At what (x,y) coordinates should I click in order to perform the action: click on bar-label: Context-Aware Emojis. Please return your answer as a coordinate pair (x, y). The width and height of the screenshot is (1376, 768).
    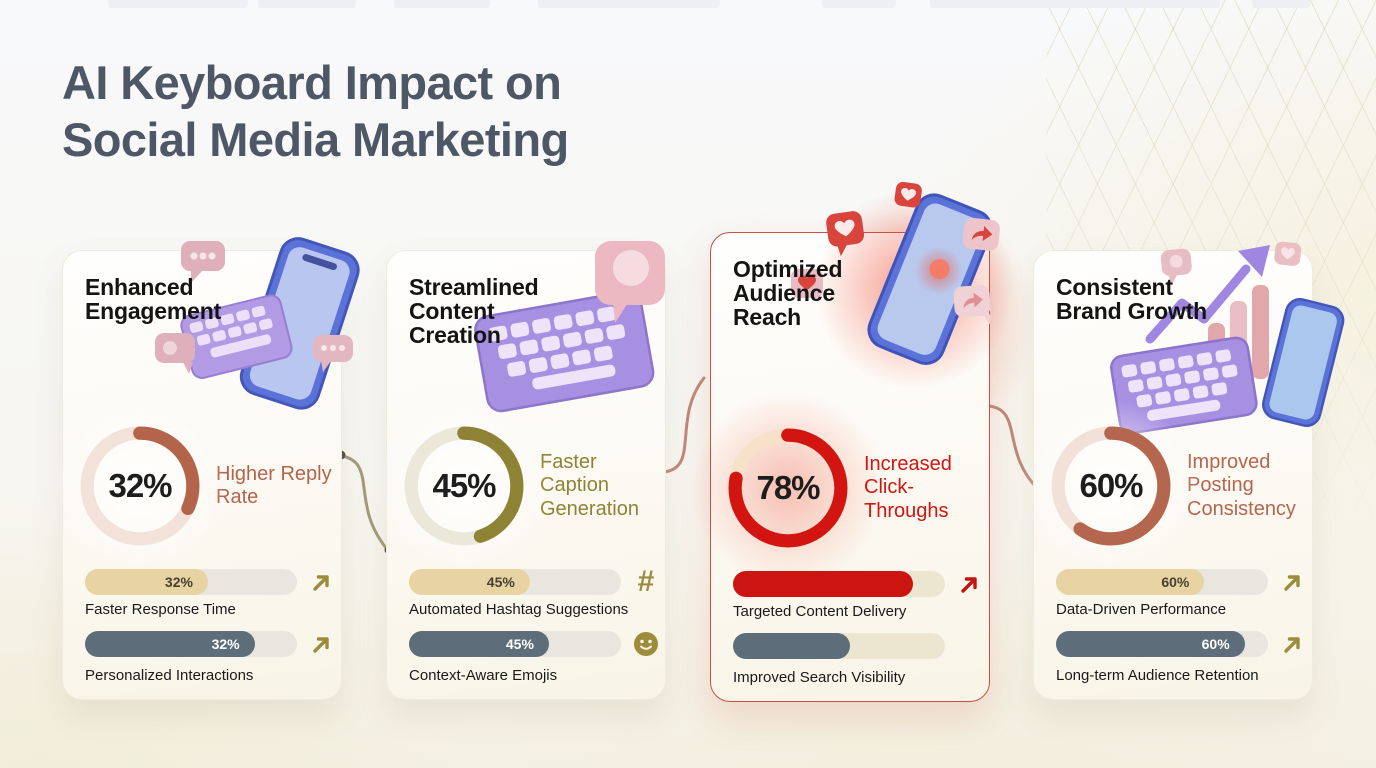
    Looking at the image, I should click on (483, 675).